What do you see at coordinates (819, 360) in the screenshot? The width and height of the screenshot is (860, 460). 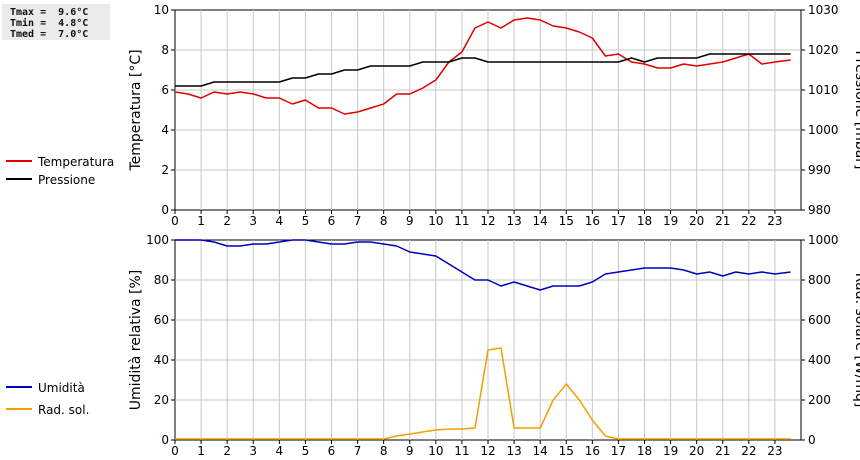 I see `right-tick-label: 400` at bounding box center [819, 360].